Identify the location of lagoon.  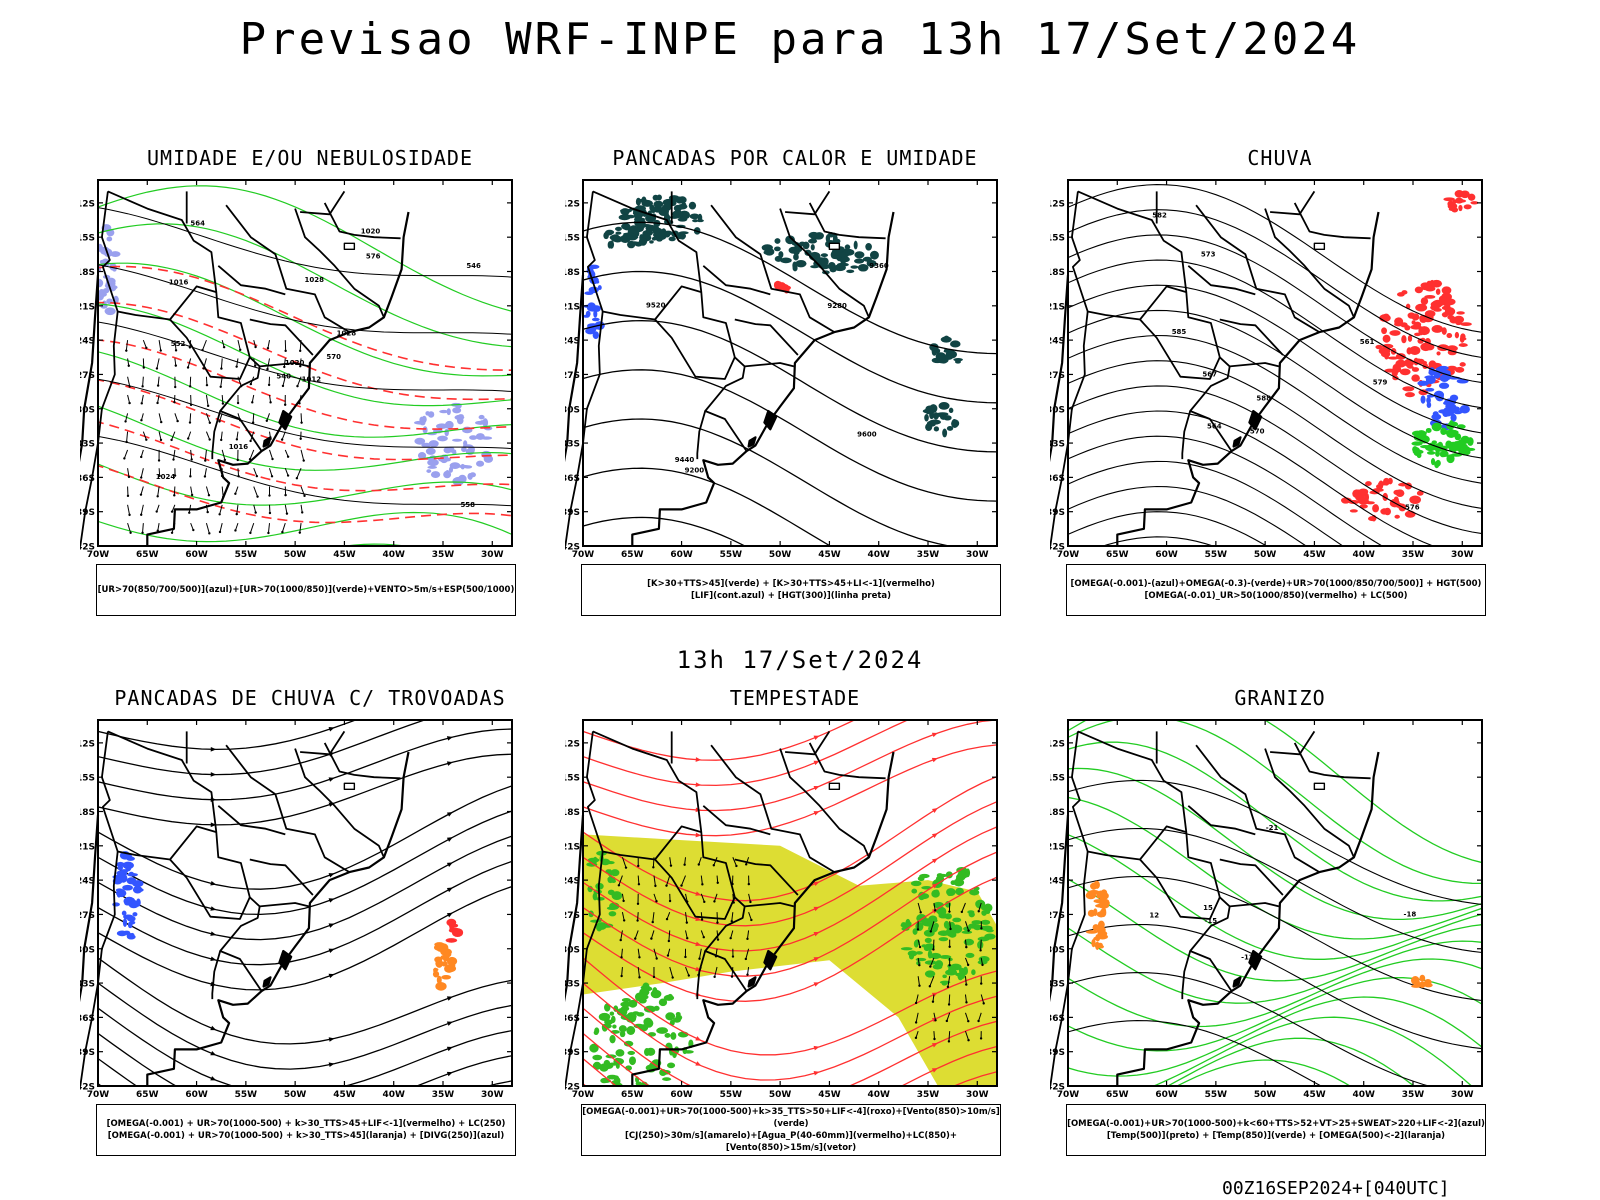
(1255, 960).